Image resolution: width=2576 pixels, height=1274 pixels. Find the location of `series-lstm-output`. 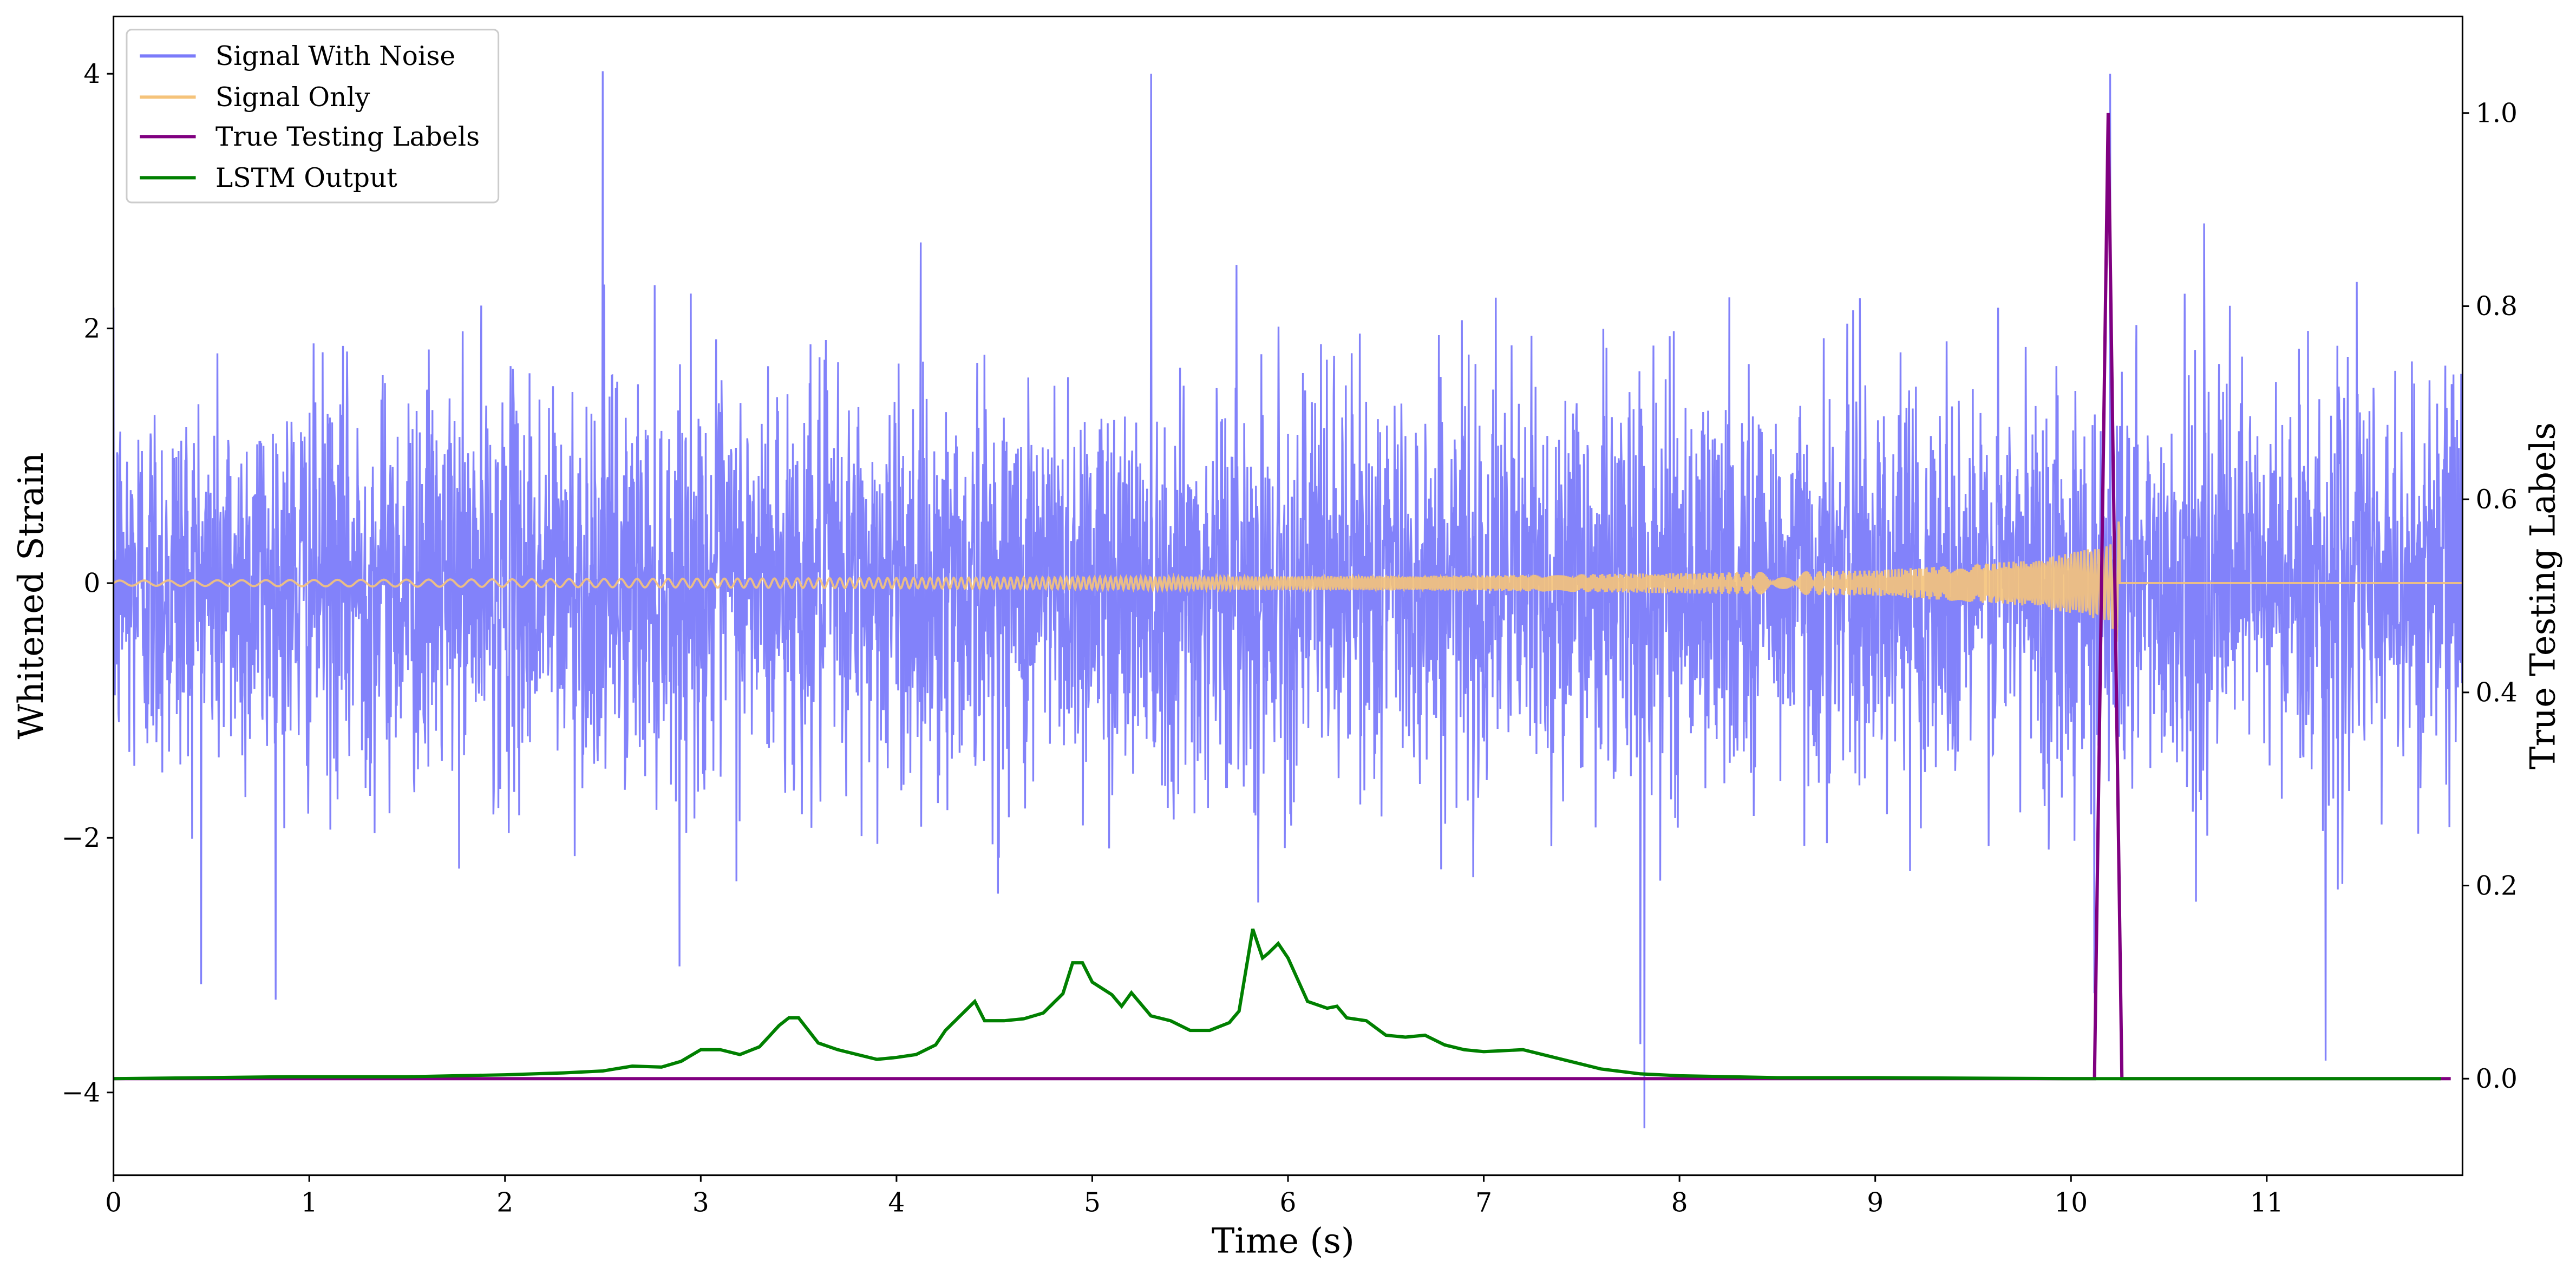

series-lstm-output is located at coordinates (1277, 1004).